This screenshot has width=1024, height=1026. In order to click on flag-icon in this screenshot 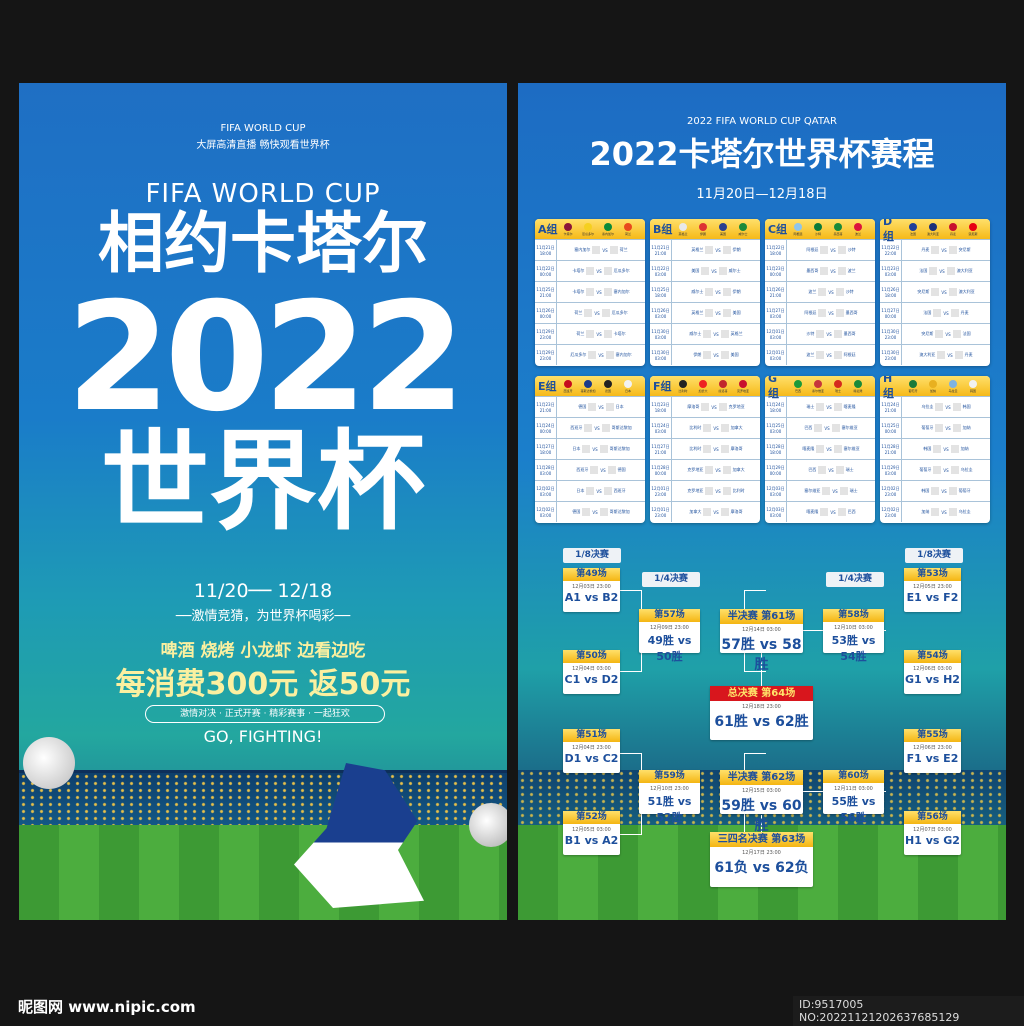, I will do `click(818, 383)`.